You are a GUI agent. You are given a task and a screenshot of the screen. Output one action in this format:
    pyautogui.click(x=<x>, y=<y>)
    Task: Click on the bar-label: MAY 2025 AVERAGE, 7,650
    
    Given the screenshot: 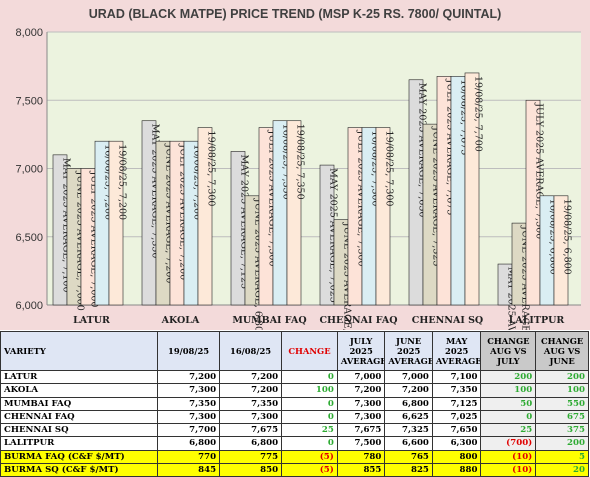 What is the action you would take?
    pyautogui.click(x=422, y=150)
    